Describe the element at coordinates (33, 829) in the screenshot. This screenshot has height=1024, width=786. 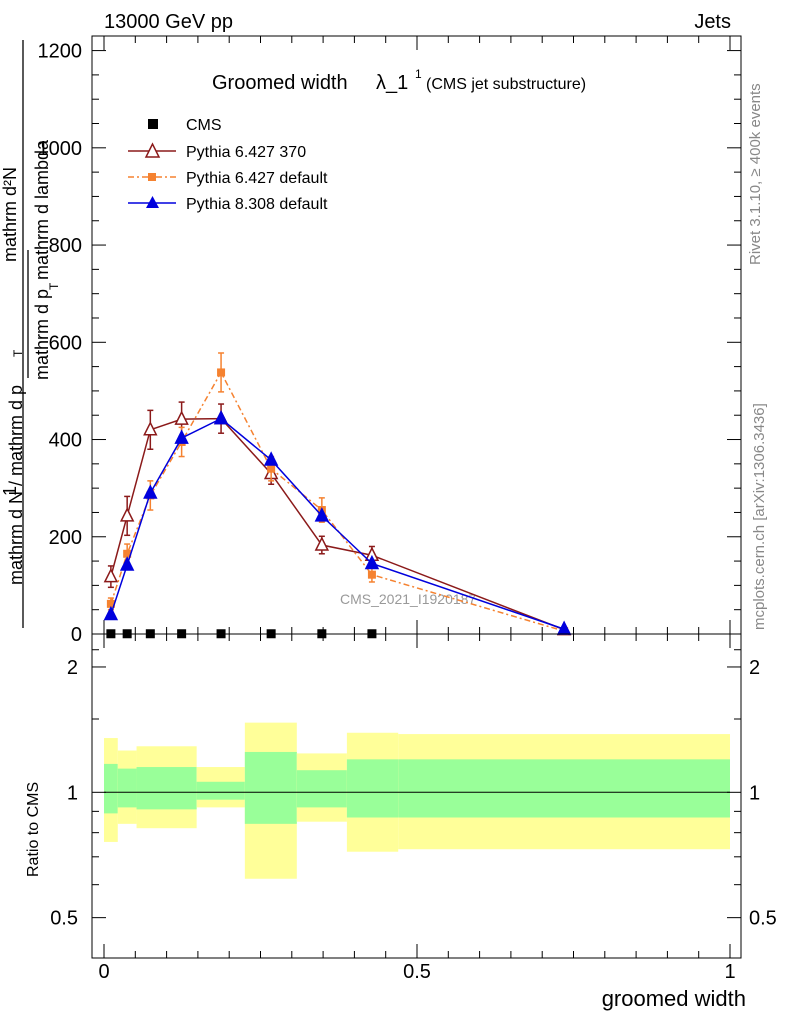
I see `ratio-y-axis-label: Ratio to CMS` at that location.